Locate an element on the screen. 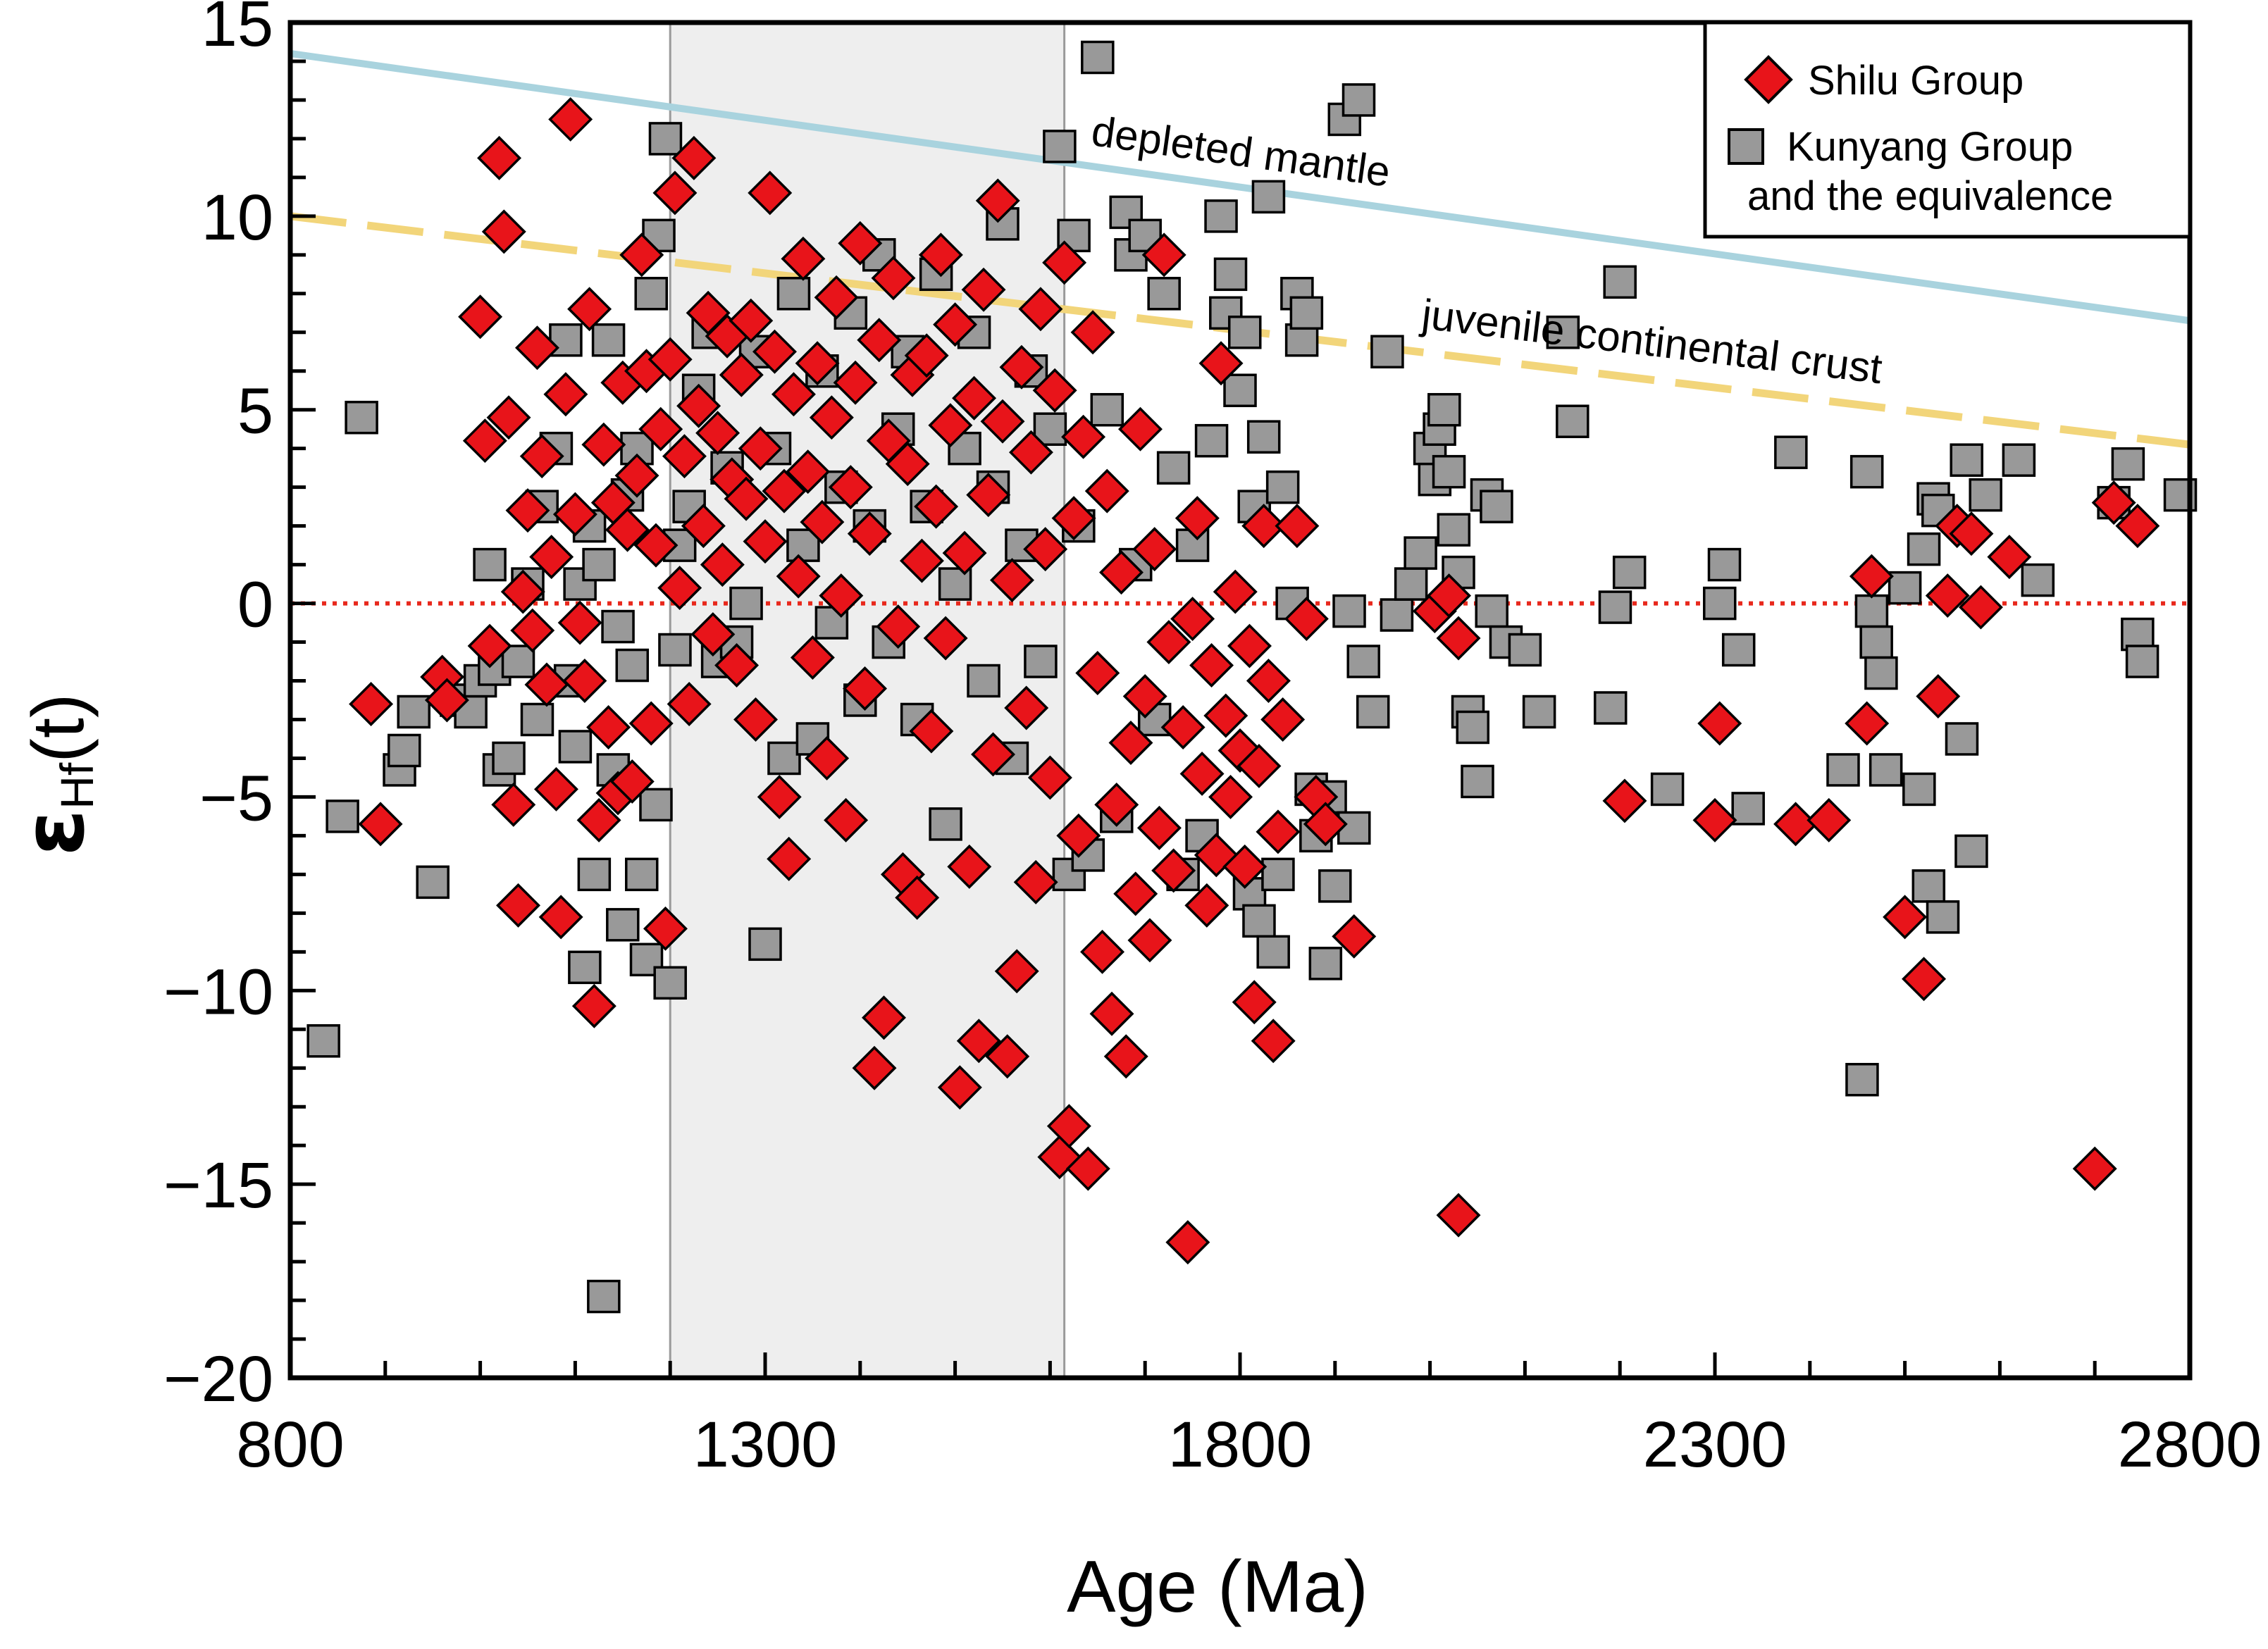 The height and width of the screenshot is (1649, 2268). reference-line-depleted-mantle is located at coordinates (1240, 188).